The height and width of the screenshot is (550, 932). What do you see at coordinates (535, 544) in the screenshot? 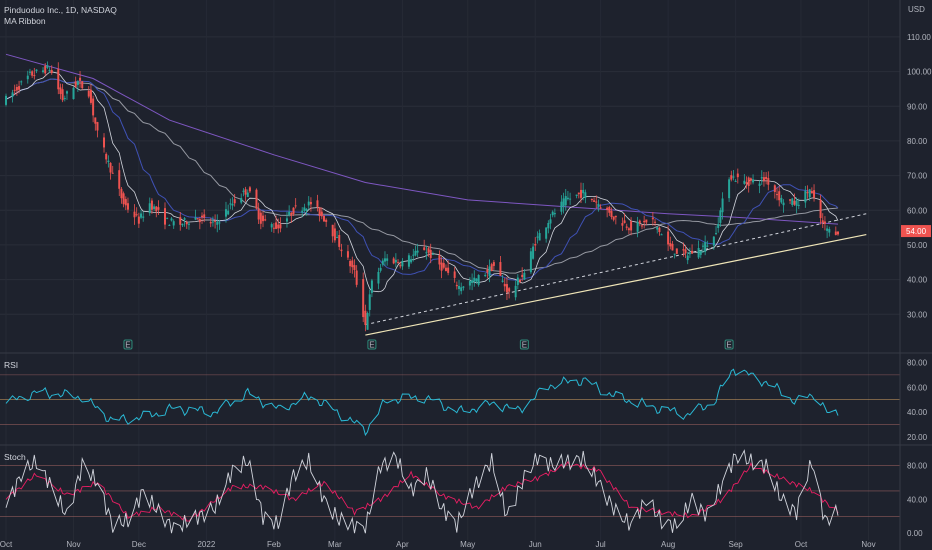
I see `time-tick-label: Jun` at bounding box center [535, 544].